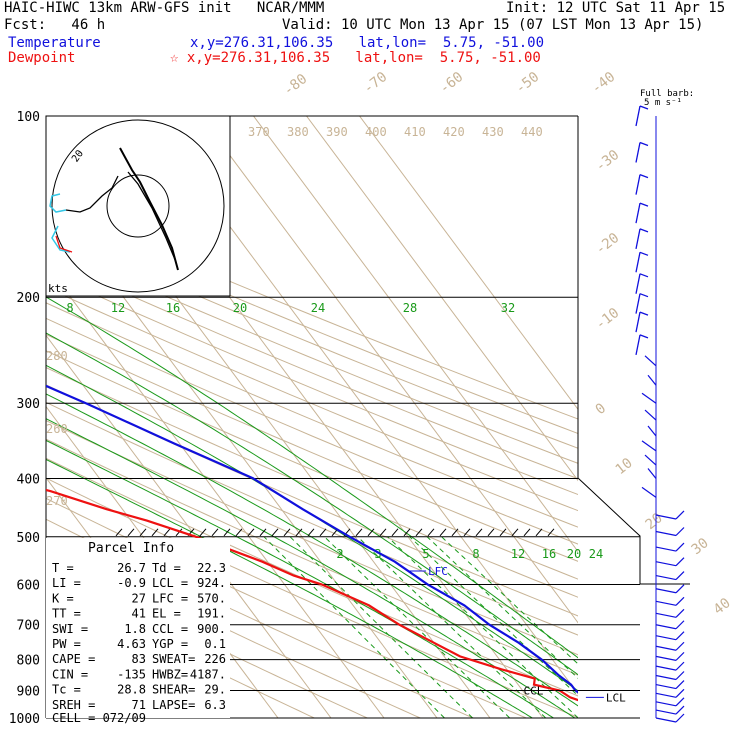  I want to click on init-time: Init: 12 UTC Sat 11 Apr 15, so click(616, 8).